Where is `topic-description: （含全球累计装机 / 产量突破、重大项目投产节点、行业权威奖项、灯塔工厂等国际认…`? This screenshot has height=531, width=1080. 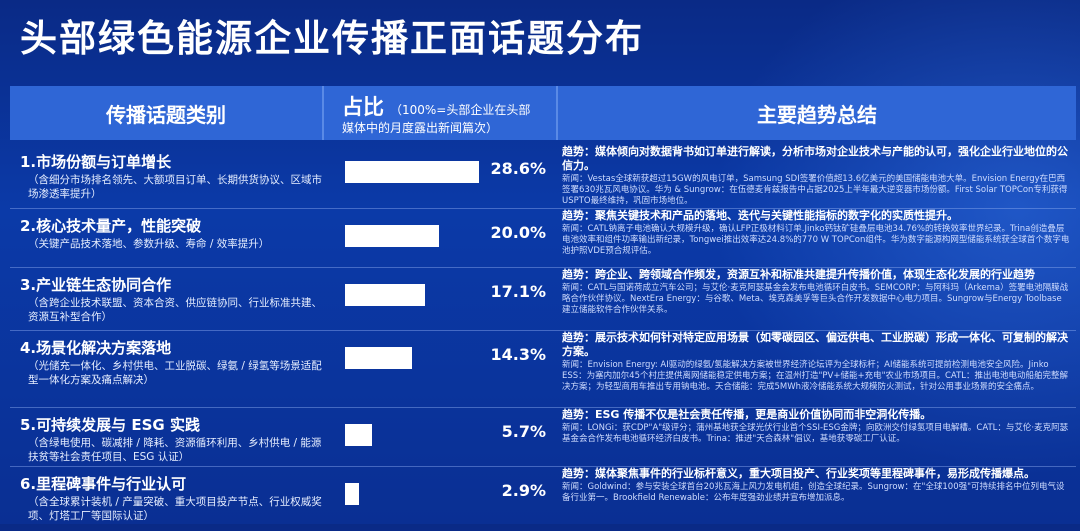 topic-description: （含全球累计装机 / 产量突破、重大项目投产节点、行业权威奖项、灯塔工厂等国际认… is located at coordinates (175, 509).